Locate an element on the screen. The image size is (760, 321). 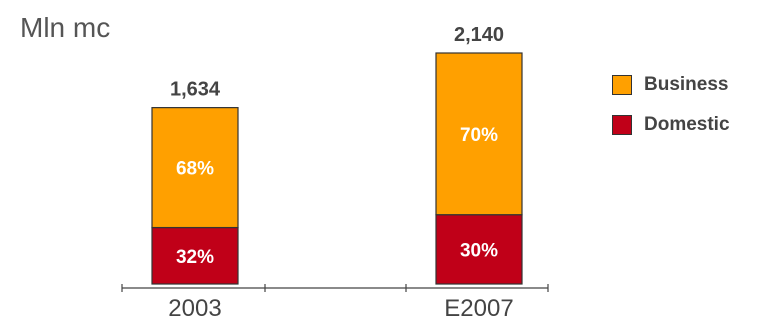
bar-segment-domestic-2003 is located at coordinates (195, 255).